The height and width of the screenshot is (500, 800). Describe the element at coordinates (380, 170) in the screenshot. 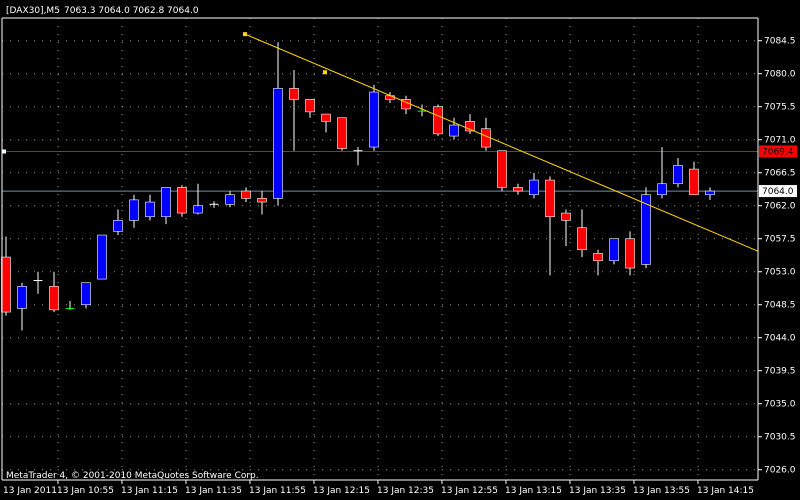

I see `reference-lines` at that location.